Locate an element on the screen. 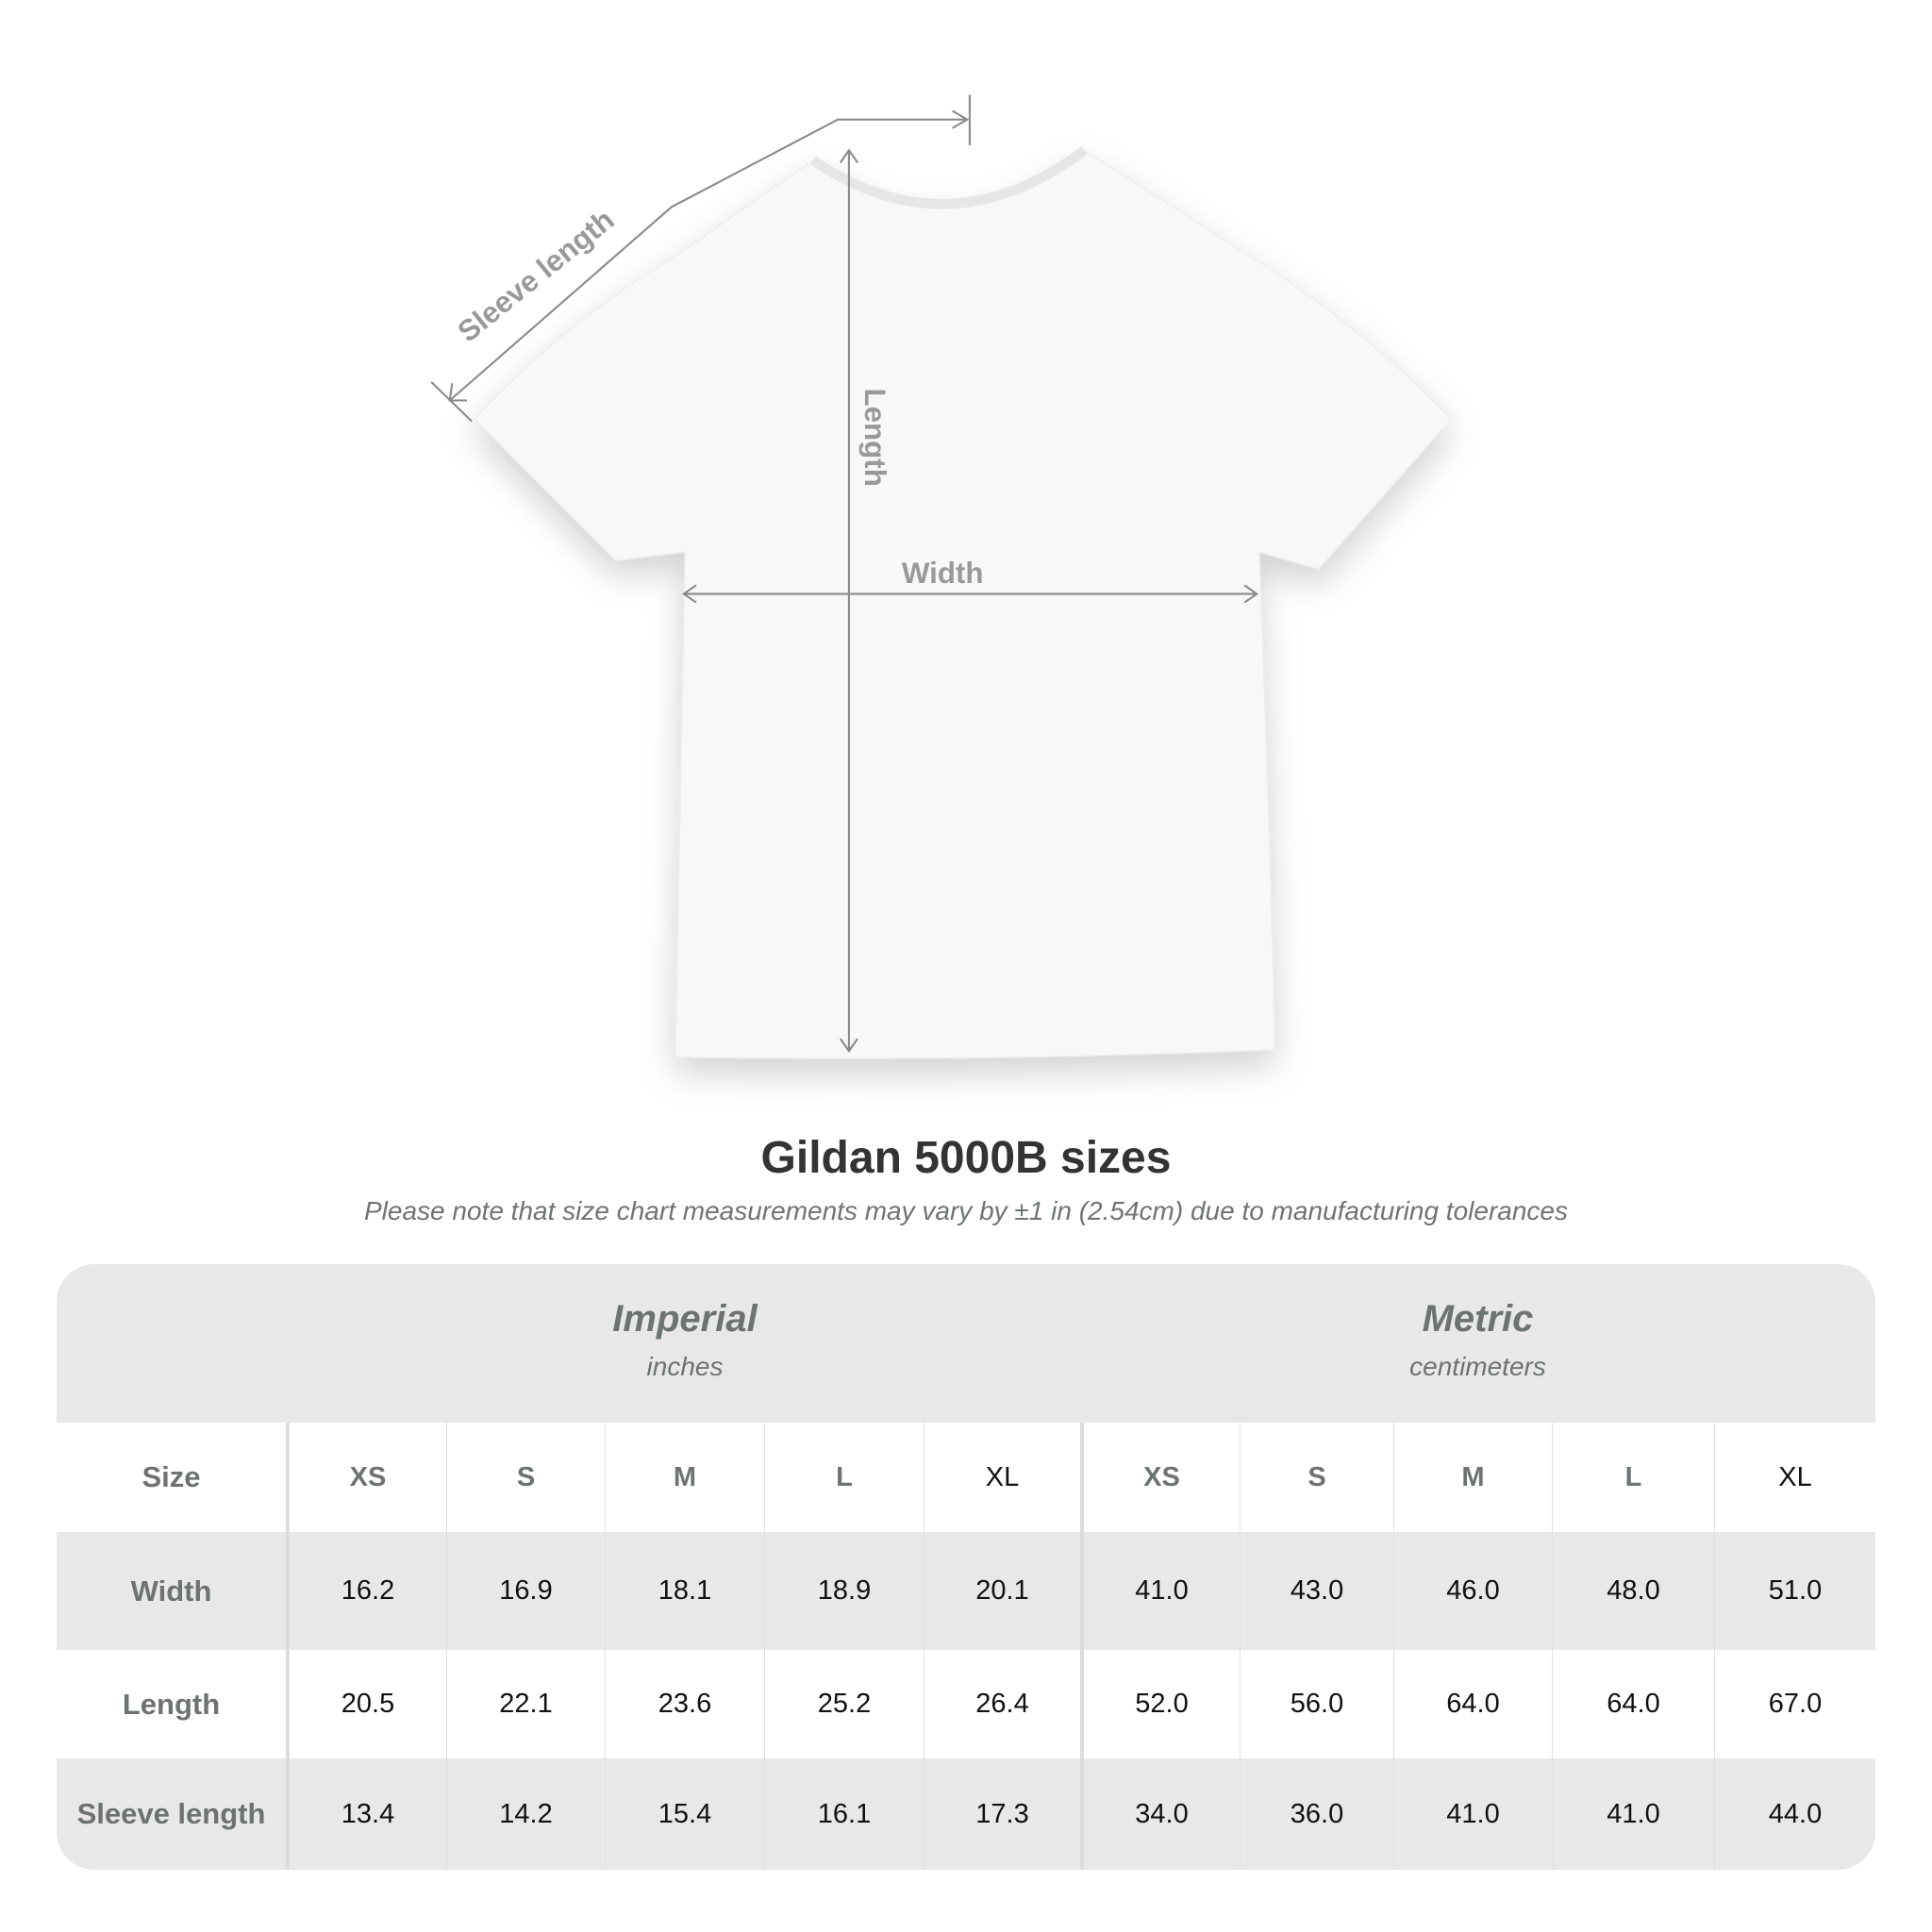 This screenshot has height=1932, width=1932. length-label: Length is located at coordinates (875, 437).